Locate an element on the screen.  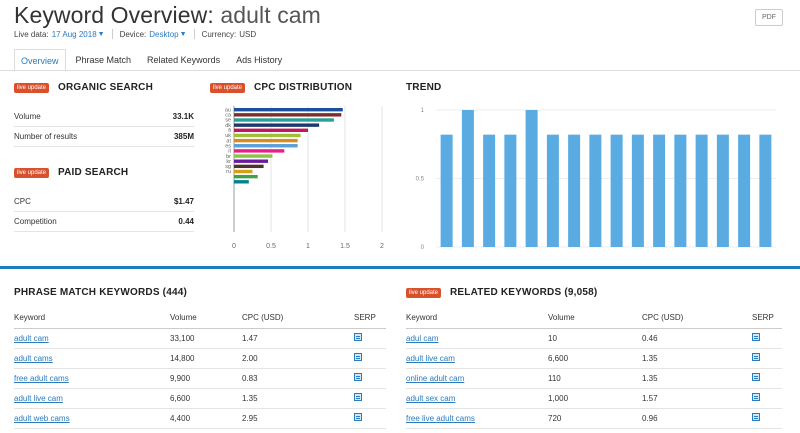
cpc-cell: 2.95 is located at coordinates (298, 418).